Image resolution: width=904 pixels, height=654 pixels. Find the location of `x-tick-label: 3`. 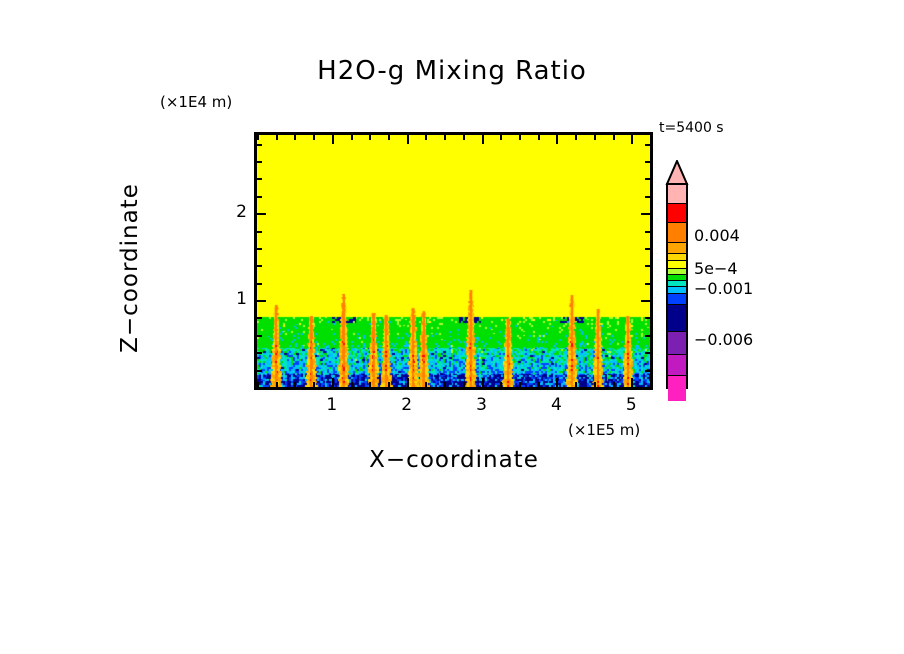

x-tick-label: 3 is located at coordinates (481, 405).